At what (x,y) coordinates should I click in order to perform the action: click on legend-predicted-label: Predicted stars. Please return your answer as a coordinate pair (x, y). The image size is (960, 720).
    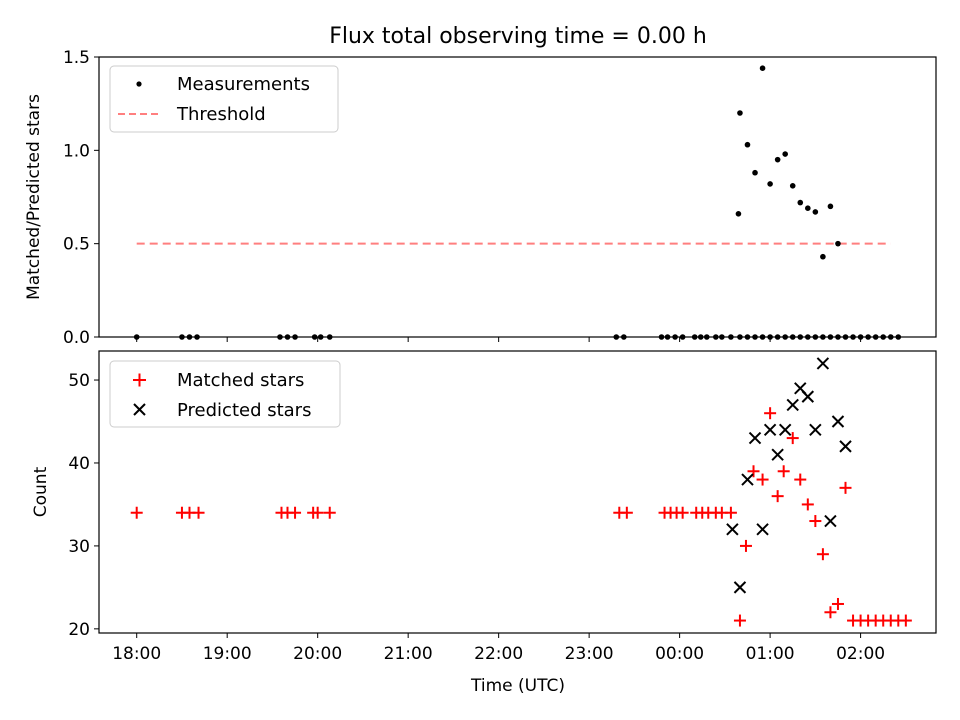
    Looking at the image, I should click on (244, 410).